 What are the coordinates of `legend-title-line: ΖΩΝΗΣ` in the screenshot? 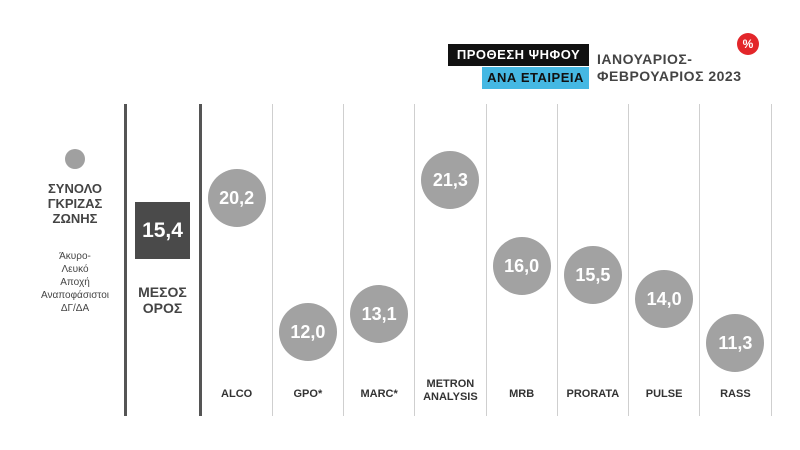 It's located at (75, 218).